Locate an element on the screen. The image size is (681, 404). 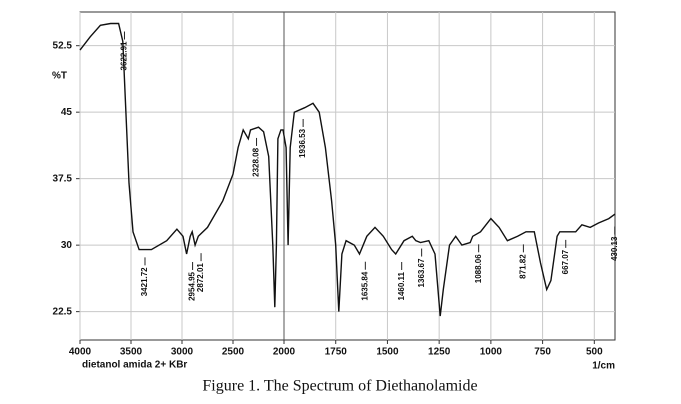
y-tick-label: 22.5 is located at coordinates (63, 311).